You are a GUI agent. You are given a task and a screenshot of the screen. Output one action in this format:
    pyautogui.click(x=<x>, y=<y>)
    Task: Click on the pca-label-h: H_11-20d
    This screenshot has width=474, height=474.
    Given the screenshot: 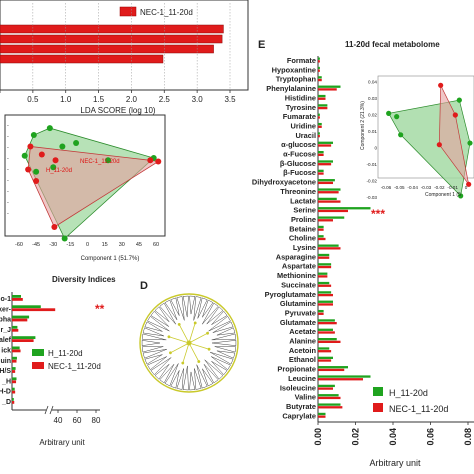 What is the action you would take?
    pyautogui.click(x=59, y=171)
    